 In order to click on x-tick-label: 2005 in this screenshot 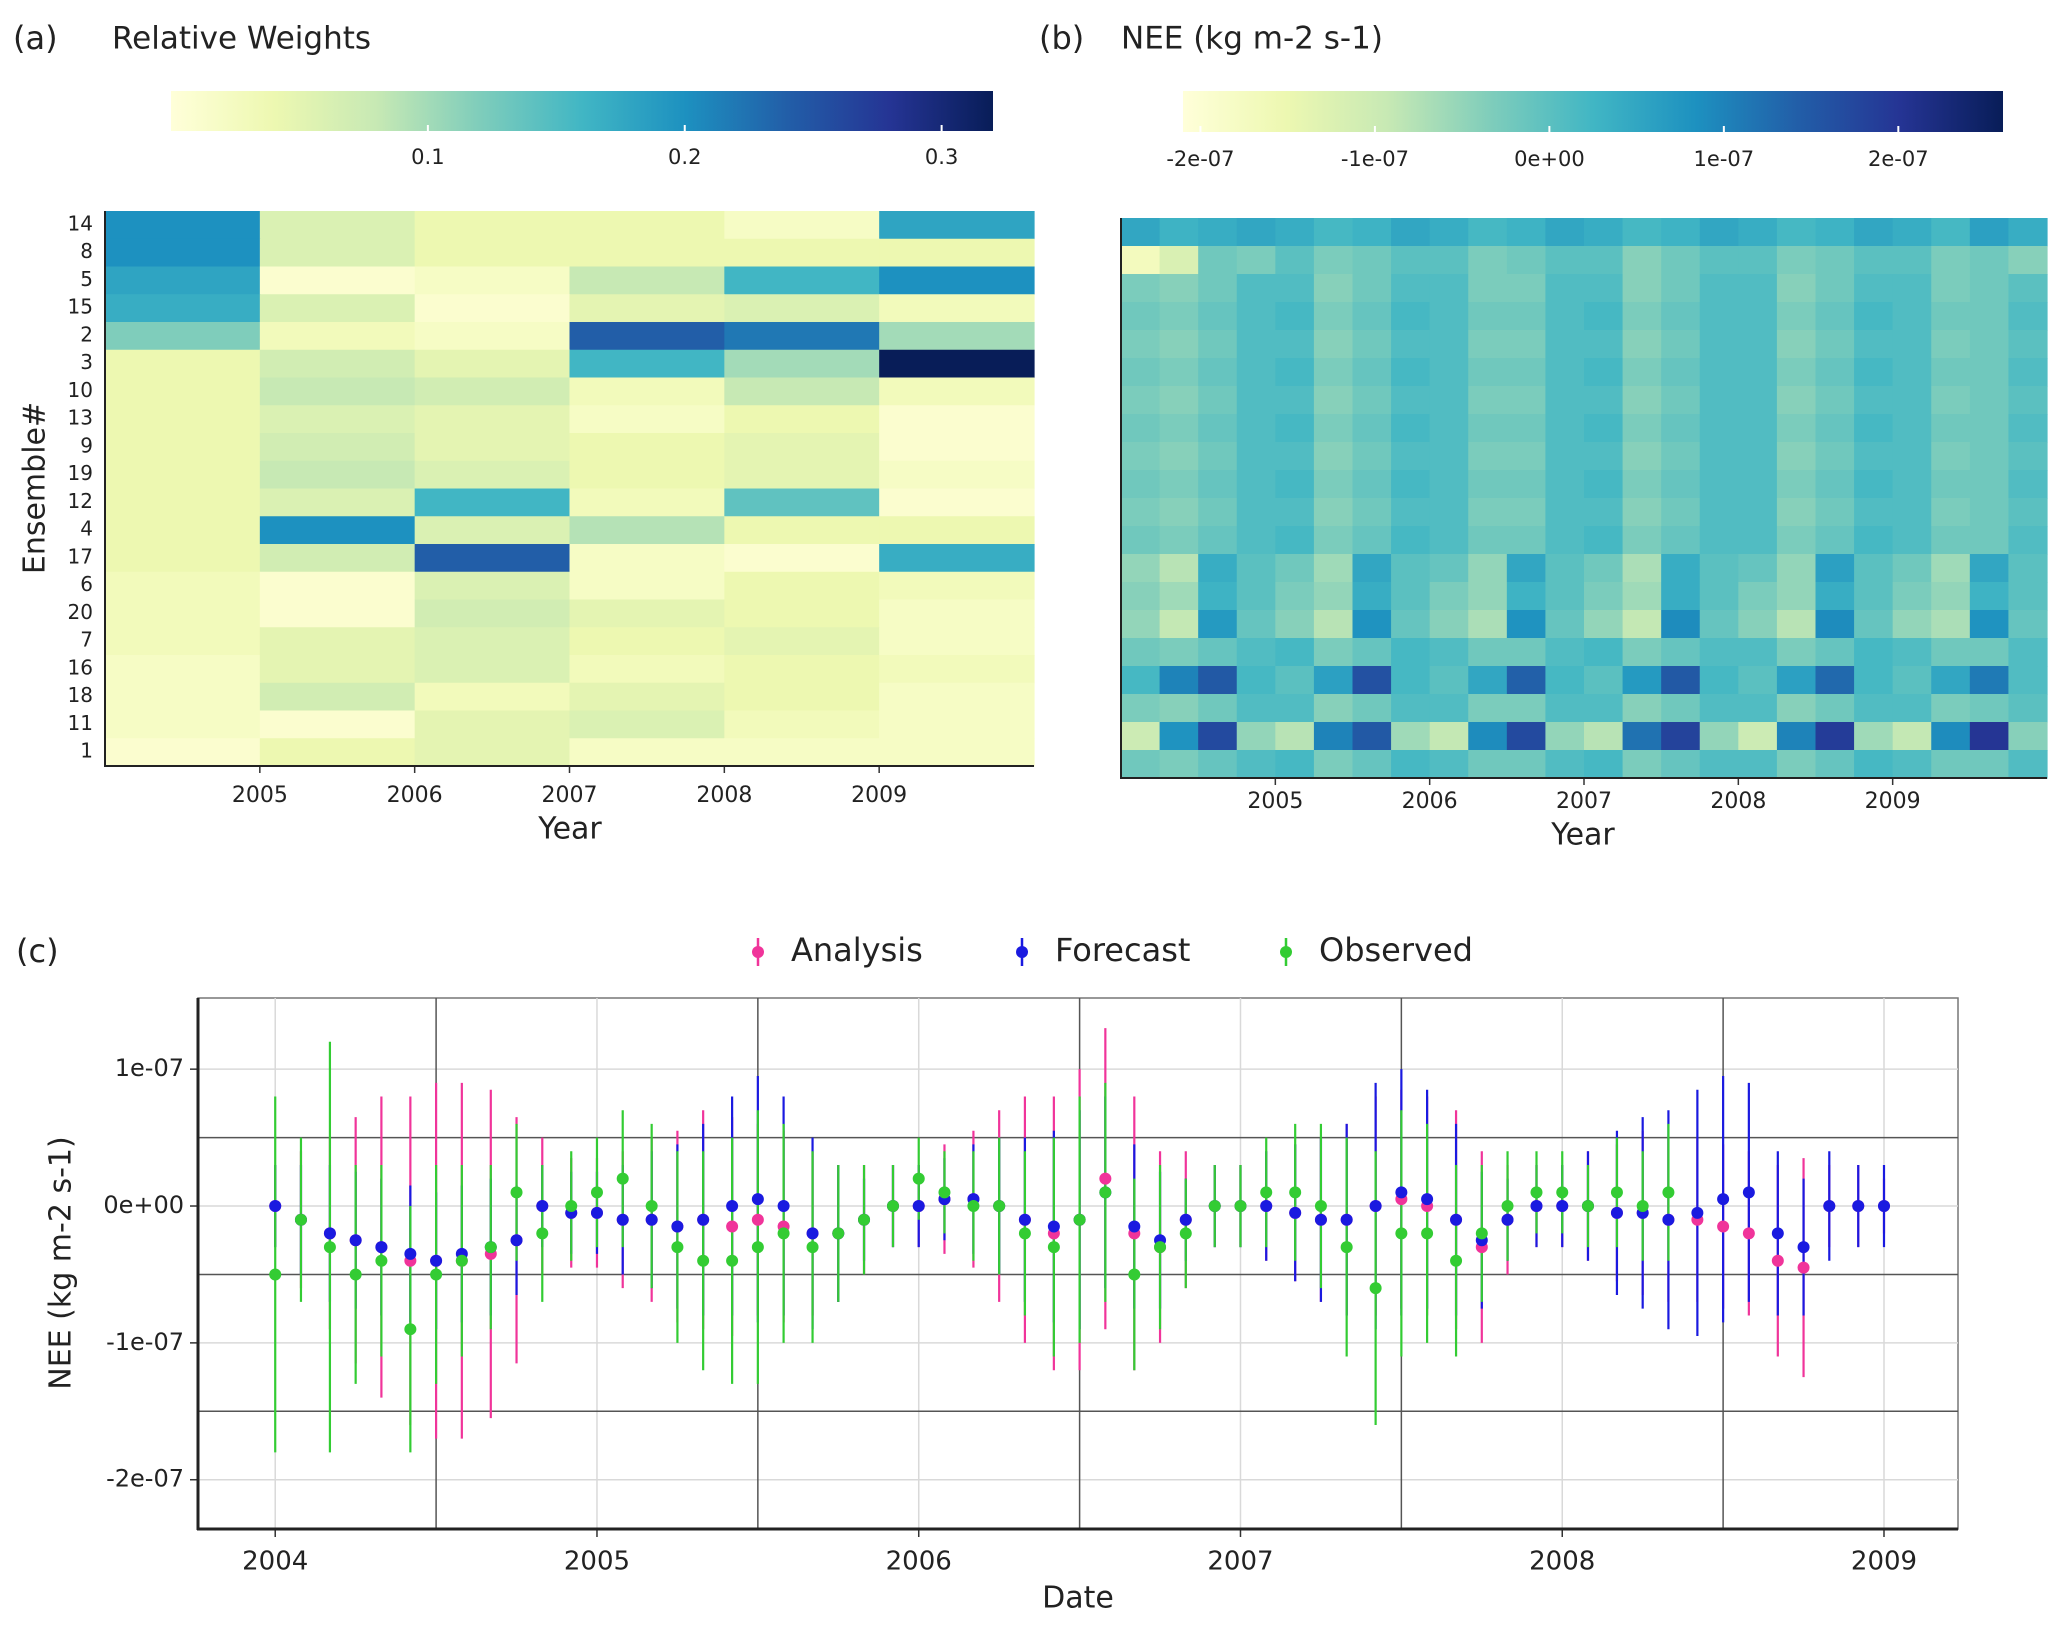, I will do `click(1275, 801)`.